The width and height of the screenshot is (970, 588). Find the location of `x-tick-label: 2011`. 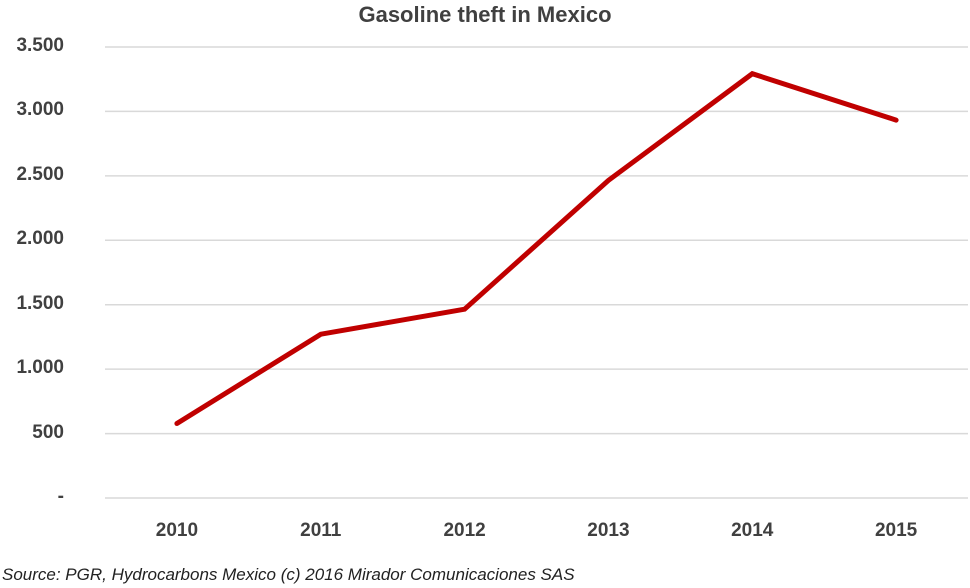

x-tick-label: 2011 is located at coordinates (321, 530).